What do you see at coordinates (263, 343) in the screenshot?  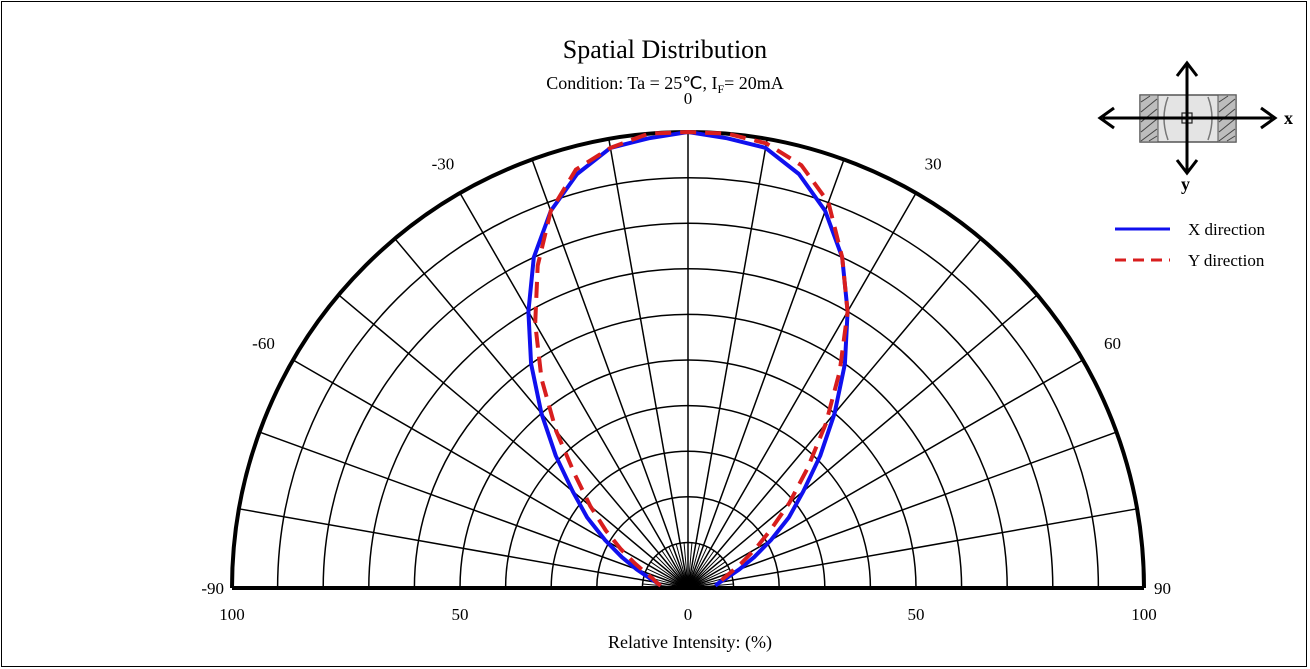 I see `angle-tick-label: -60` at bounding box center [263, 343].